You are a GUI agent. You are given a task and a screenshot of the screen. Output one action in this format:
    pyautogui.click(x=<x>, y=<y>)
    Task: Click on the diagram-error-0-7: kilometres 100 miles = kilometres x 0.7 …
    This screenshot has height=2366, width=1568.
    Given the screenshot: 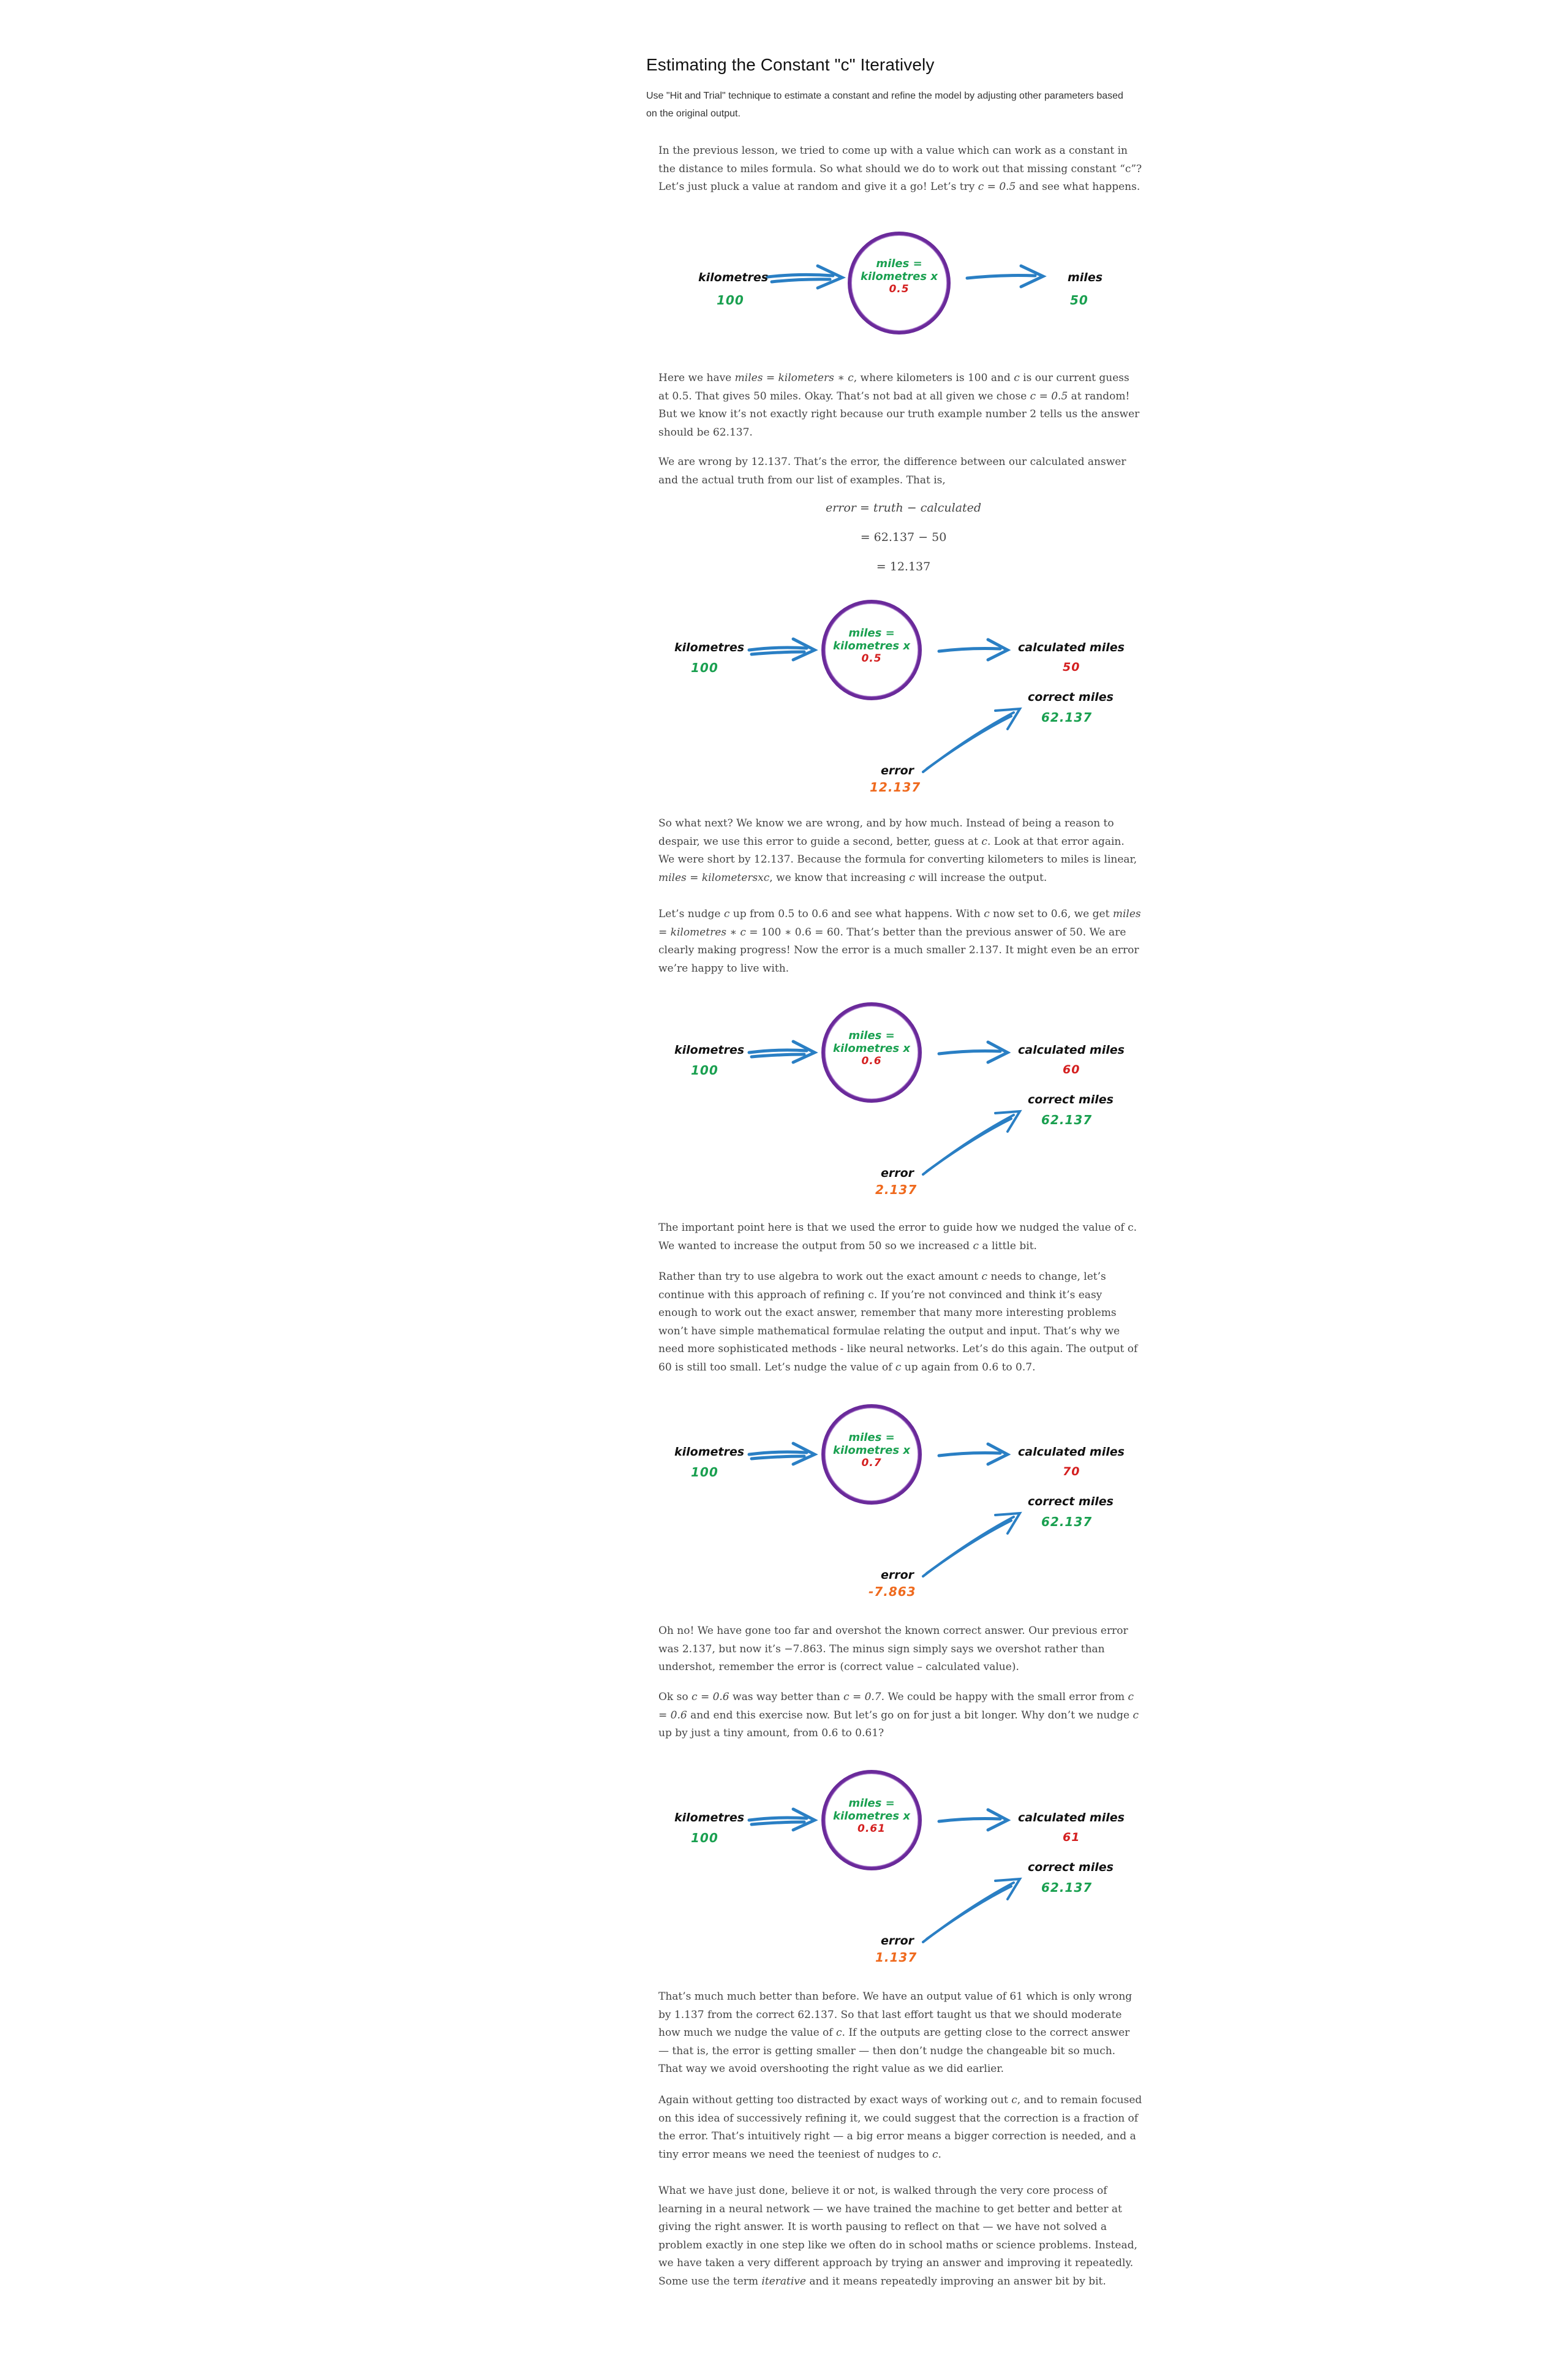 What is the action you would take?
    pyautogui.click(x=891, y=1500)
    